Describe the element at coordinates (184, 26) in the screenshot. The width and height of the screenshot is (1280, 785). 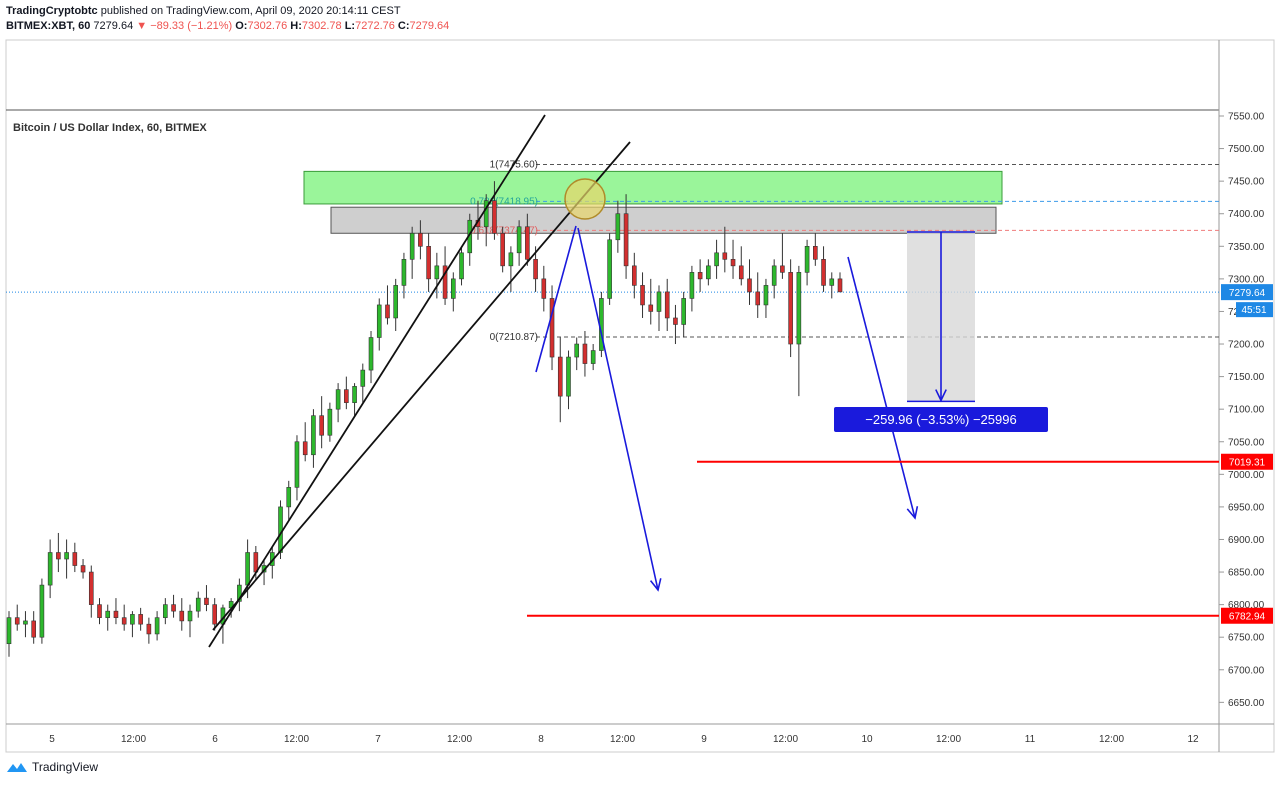
I see `price-change: ▼ −89.33 (−1.21%)` at that location.